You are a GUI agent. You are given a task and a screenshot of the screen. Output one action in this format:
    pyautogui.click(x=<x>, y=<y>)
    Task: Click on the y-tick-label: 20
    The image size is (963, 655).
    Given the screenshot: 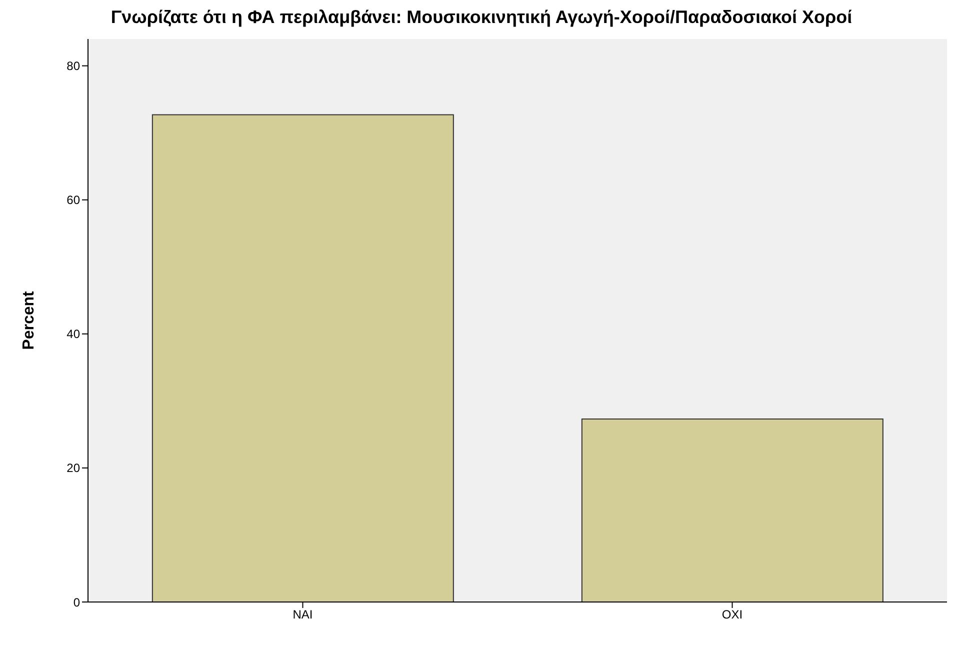 What is the action you would take?
    pyautogui.click(x=73, y=468)
    